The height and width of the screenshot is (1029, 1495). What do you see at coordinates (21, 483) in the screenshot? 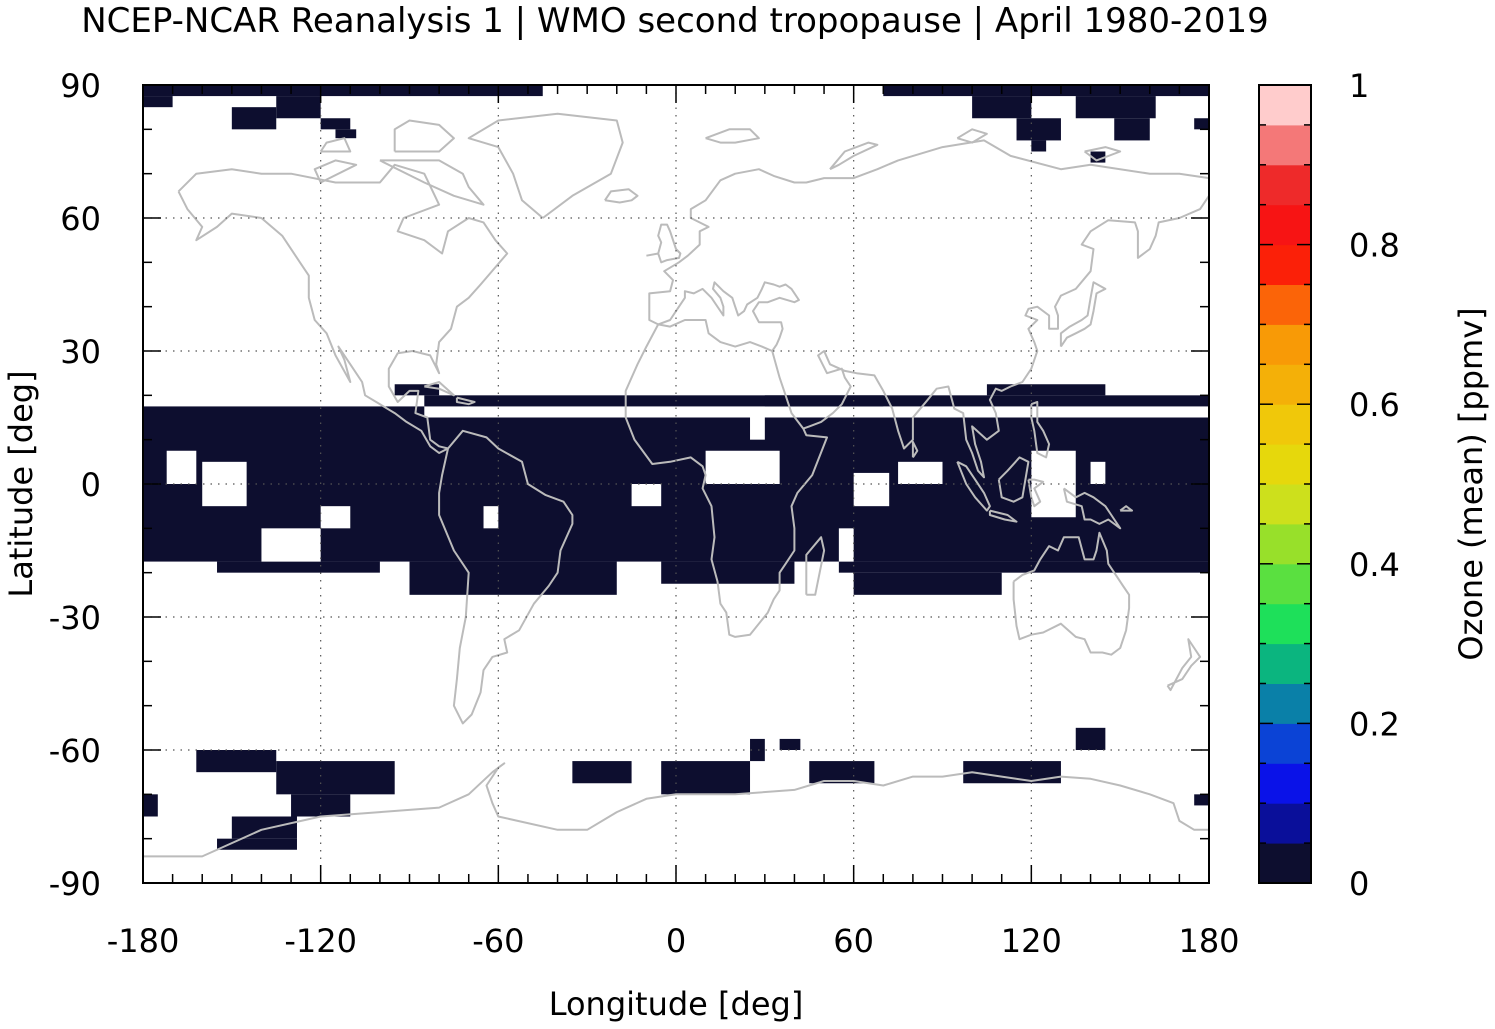
I see `y-axis-label: Latitude [deg]` at bounding box center [21, 483].